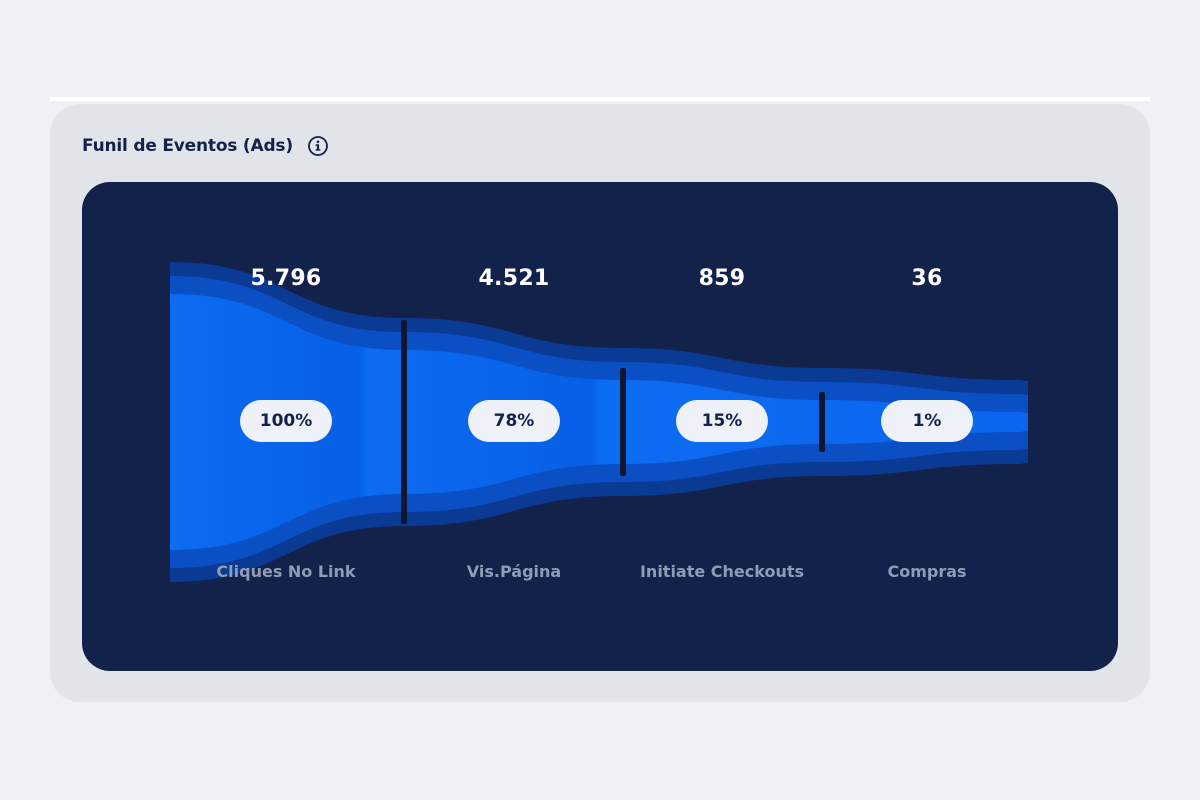 Image resolution: width=1200 pixels, height=800 pixels. I want to click on stage-label: Vis.Página, so click(514, 571).